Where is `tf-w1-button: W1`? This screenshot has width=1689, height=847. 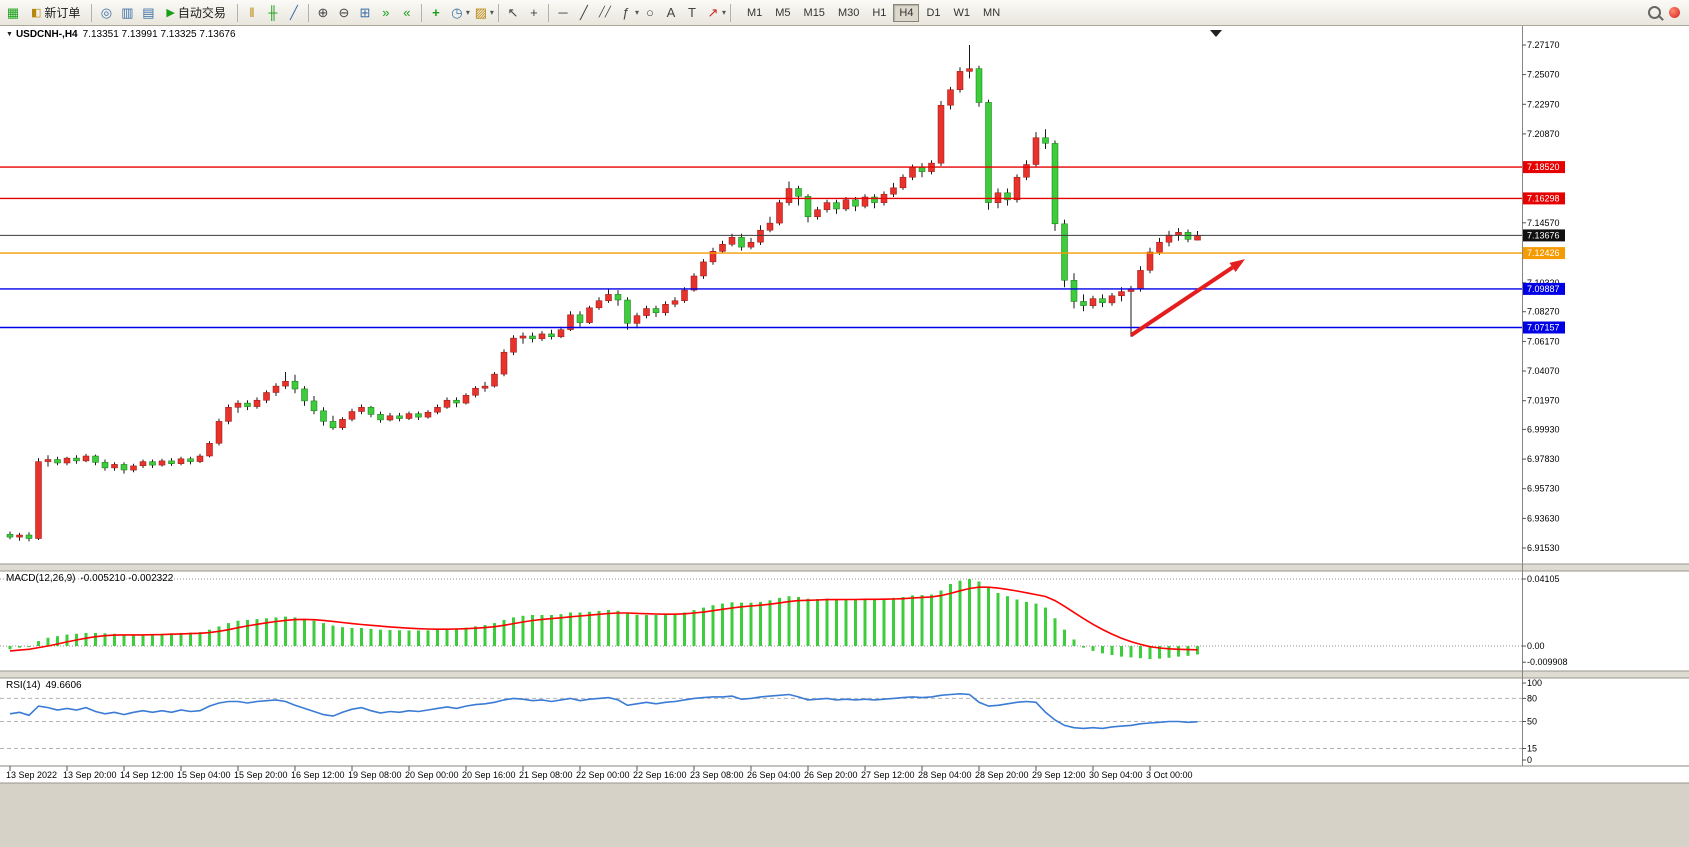
tf-w1-button: W1 is located at coordinates (962, 13).